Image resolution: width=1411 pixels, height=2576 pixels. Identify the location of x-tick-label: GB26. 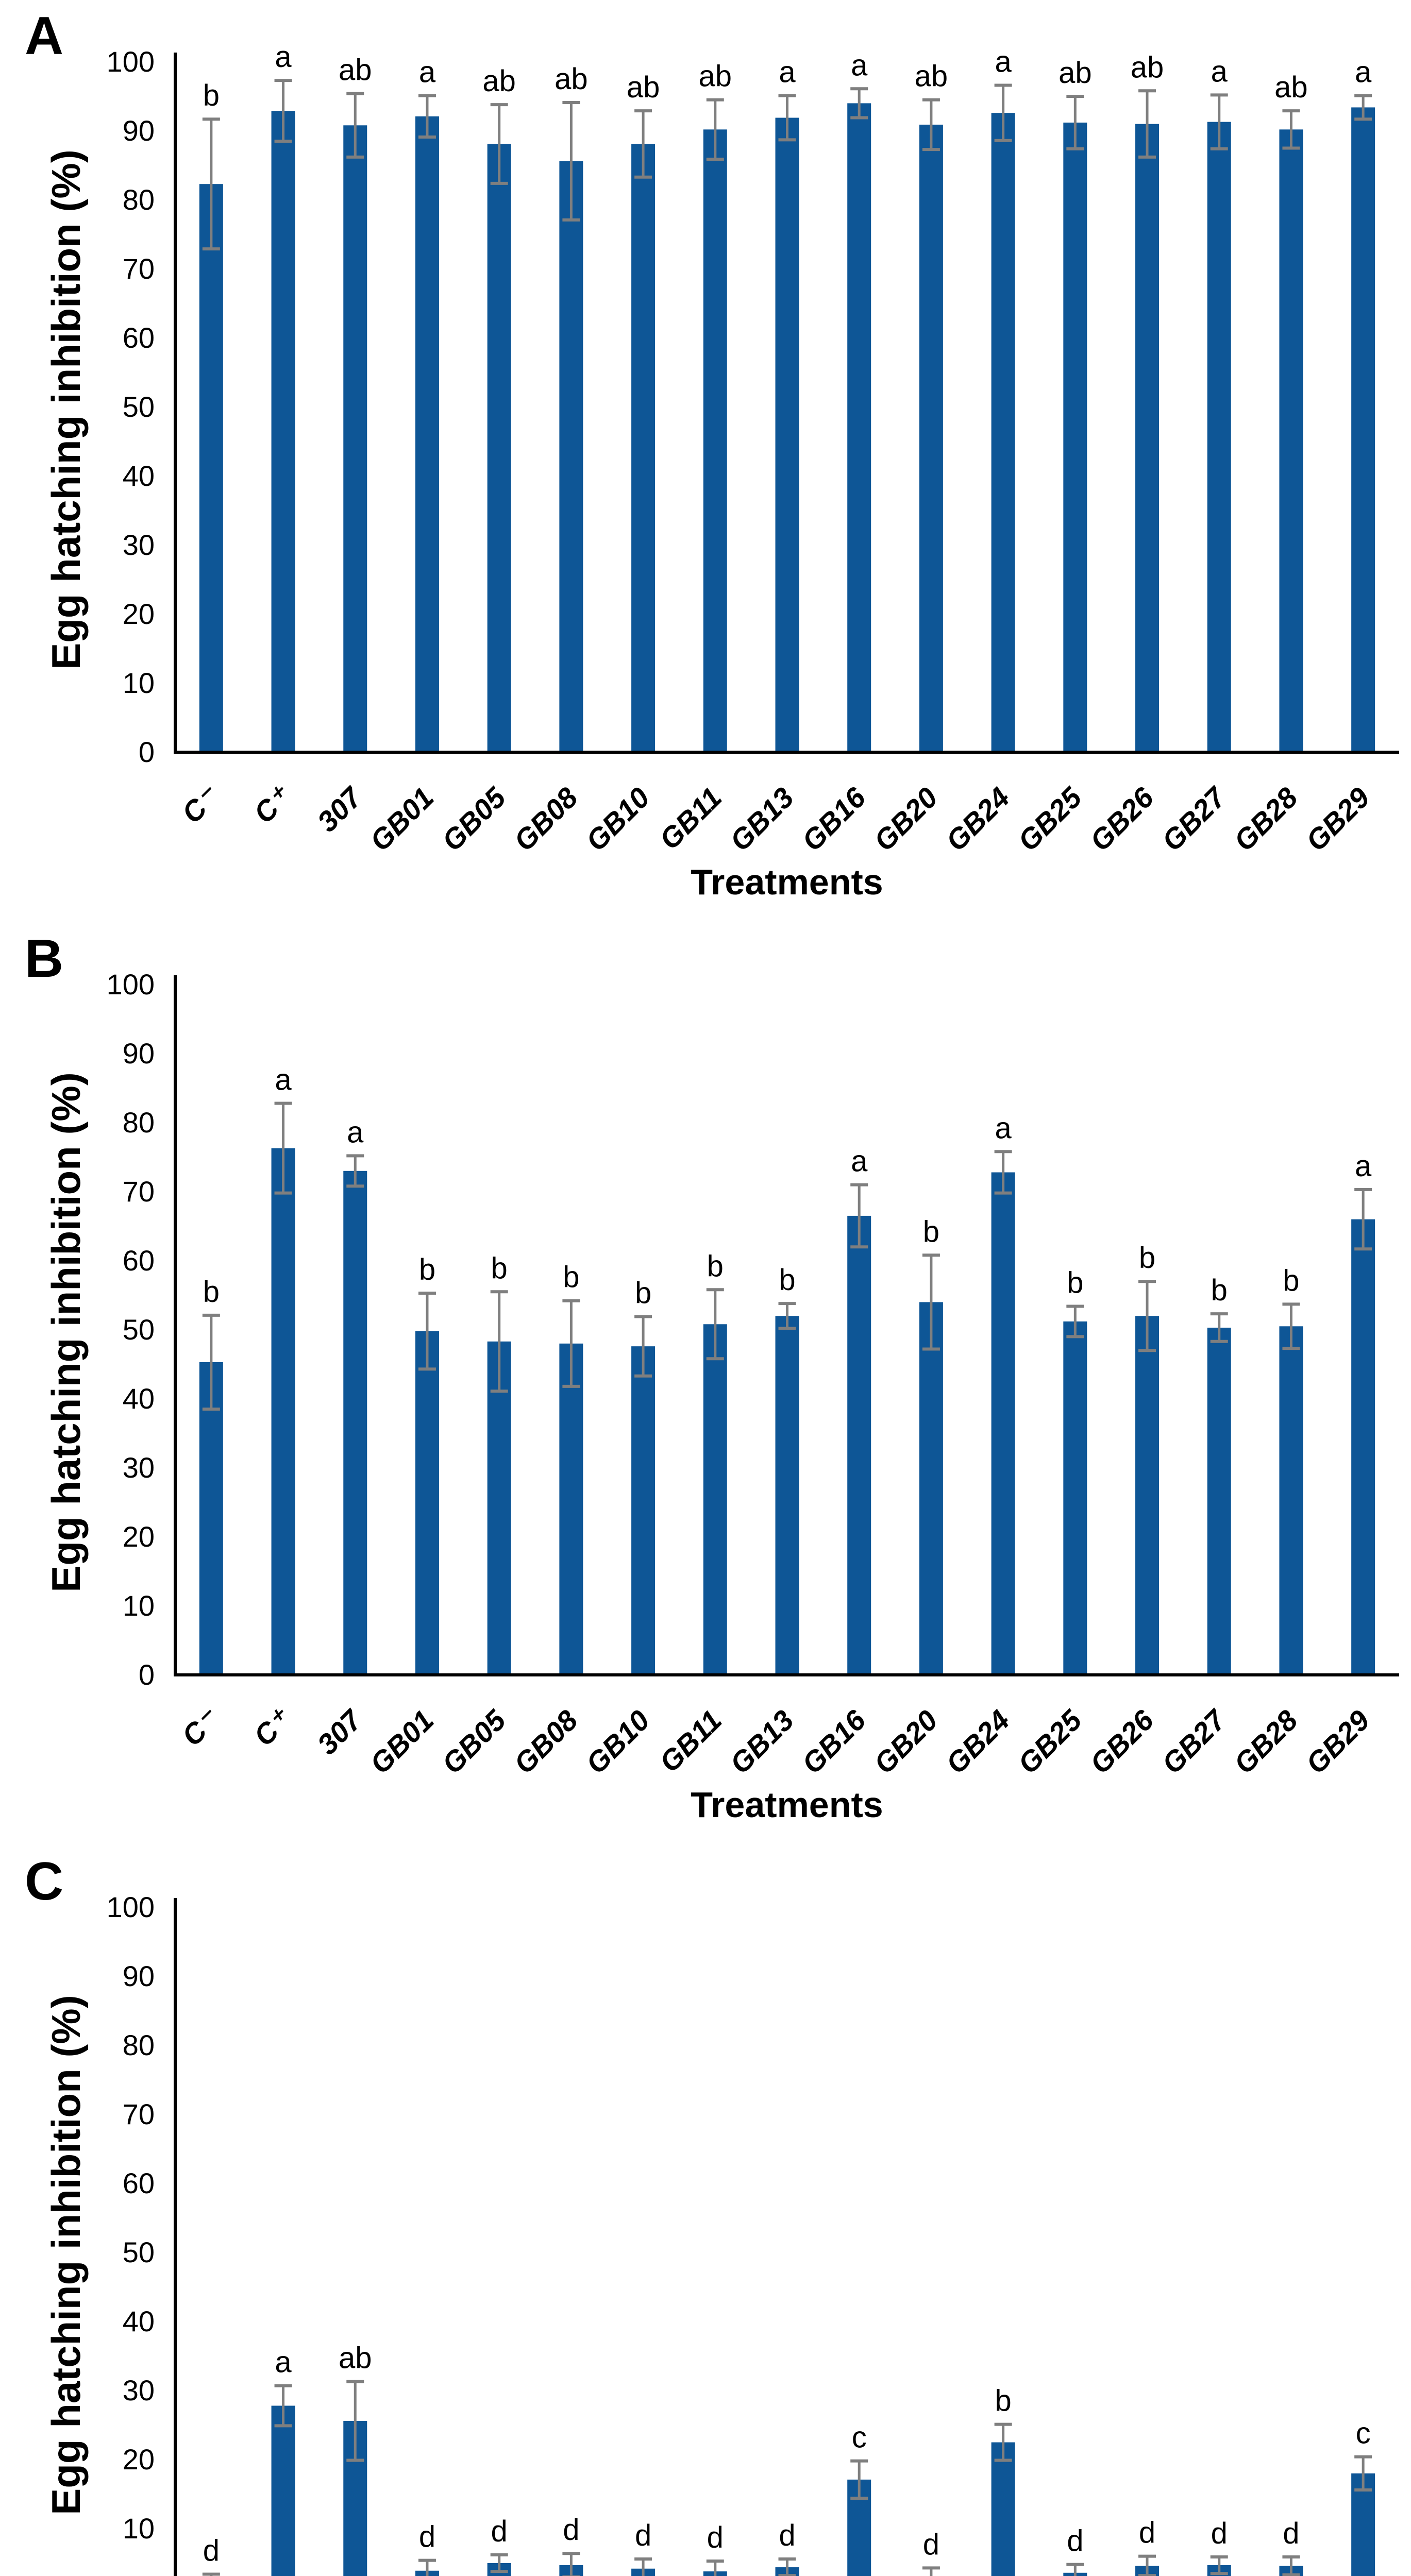
(1122, 819).